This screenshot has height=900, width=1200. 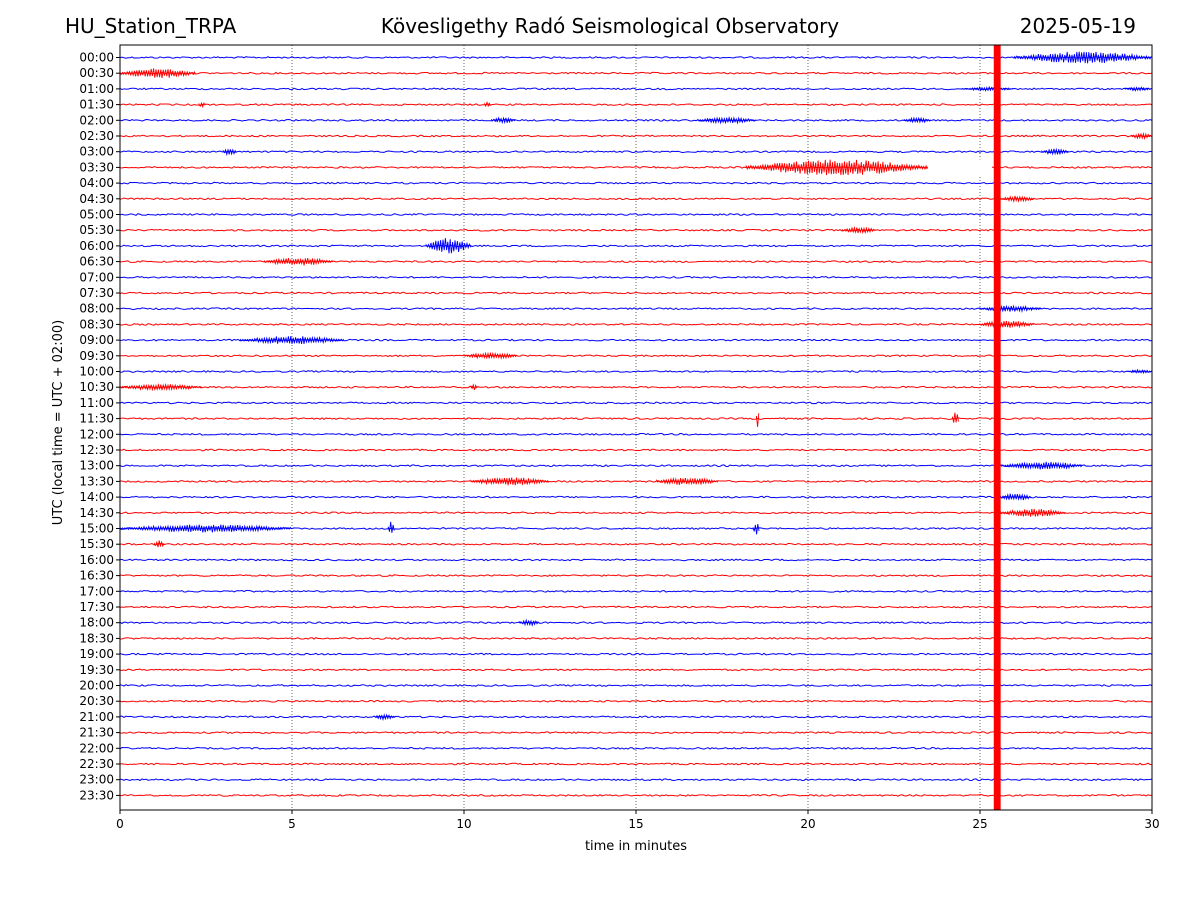 I want to click on x-tick-label-0: 0, so click(x=120, y=824).